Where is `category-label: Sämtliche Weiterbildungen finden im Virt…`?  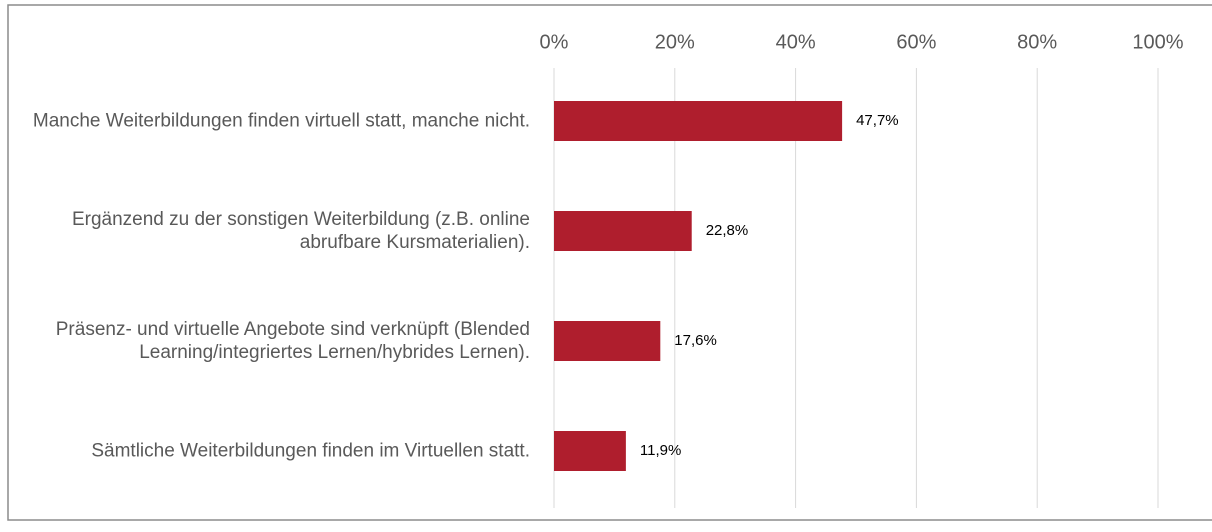 category-label: Sämtliche Weiterbildungen finden im Virt… is located at coordinates (310, 451).